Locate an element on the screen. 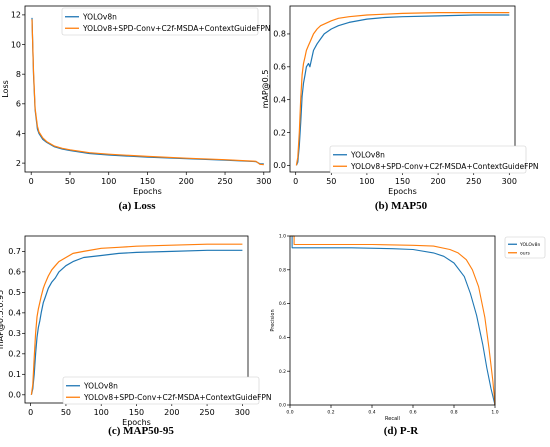 This screenshot has height=447, width=550. y-tick-label: 4 is located at coordinates (18, 133).